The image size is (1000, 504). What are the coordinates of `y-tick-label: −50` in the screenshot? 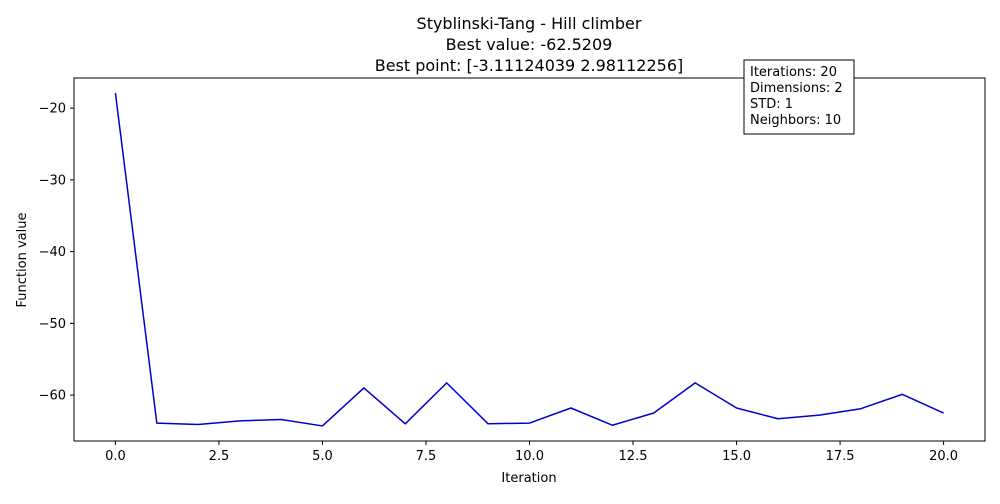 It's located at (52, 324).